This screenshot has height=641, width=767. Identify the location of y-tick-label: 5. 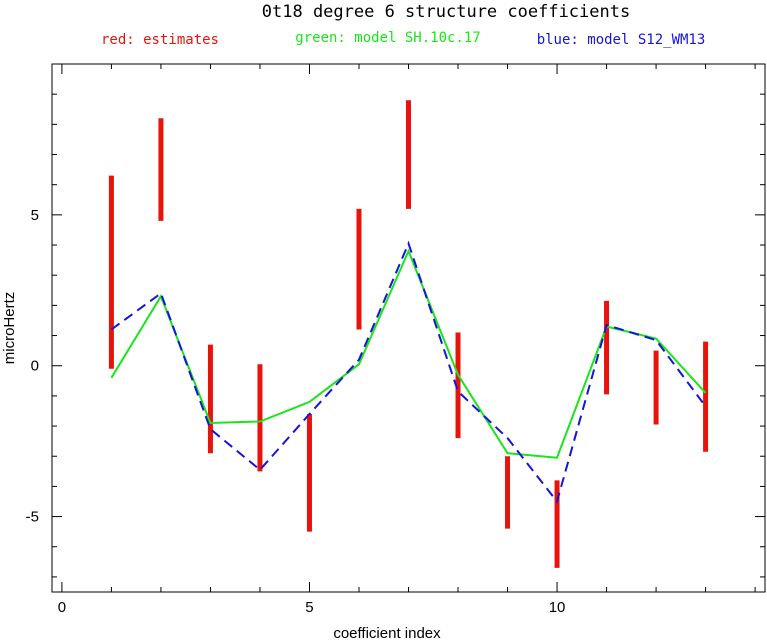
(35, 215).